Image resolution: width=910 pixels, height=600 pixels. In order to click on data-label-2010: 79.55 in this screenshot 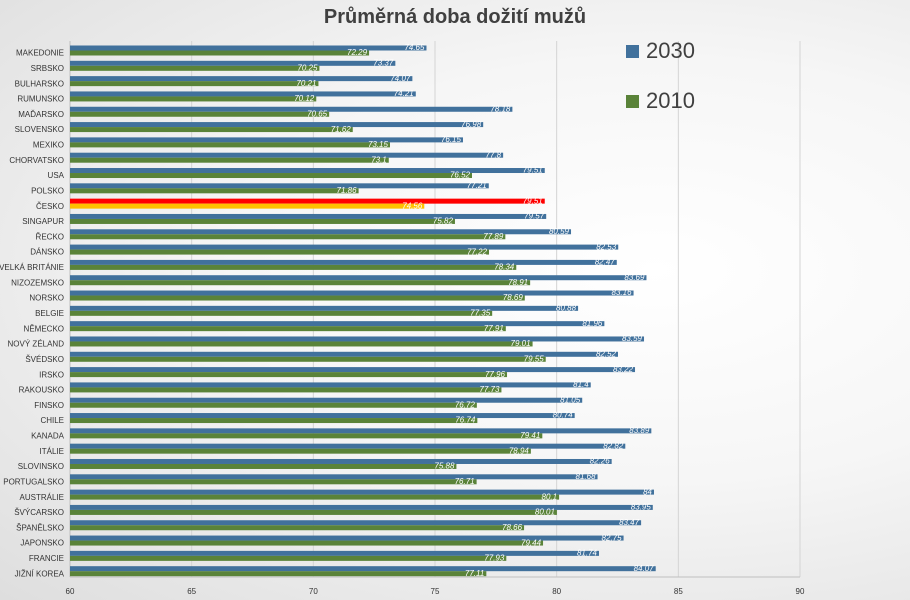, I will do `click(534, 358)`.